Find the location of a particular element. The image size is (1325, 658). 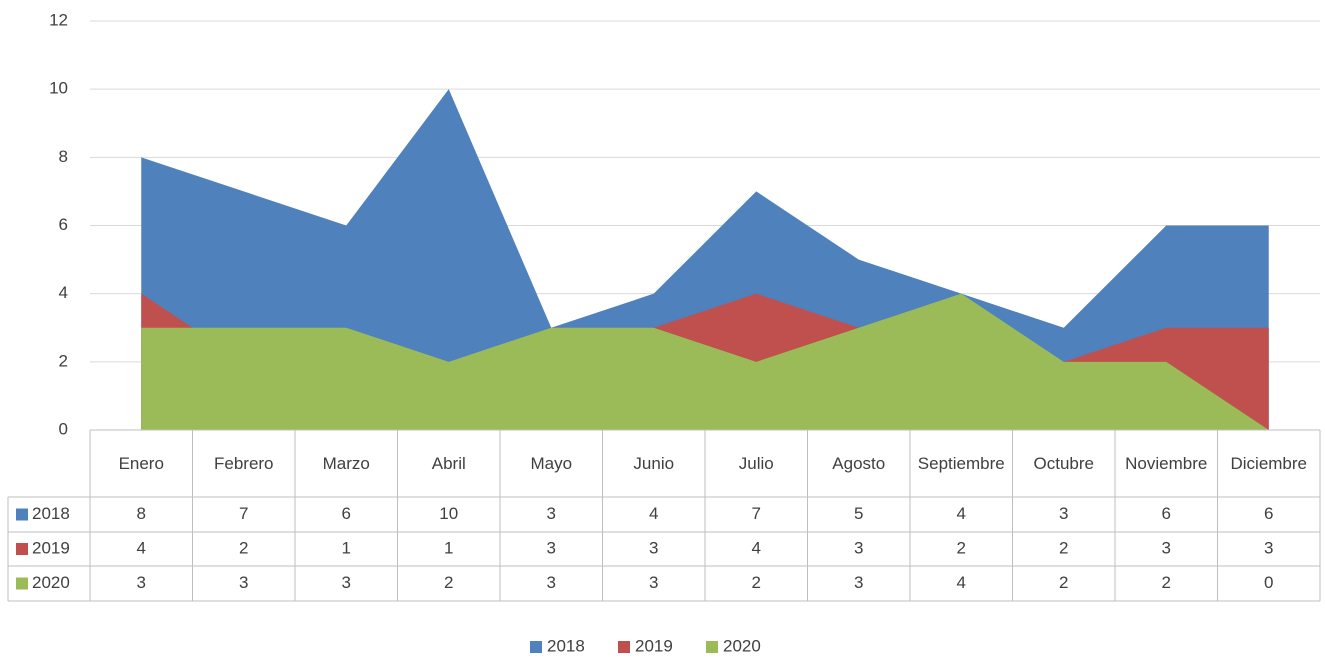

category-cell: Julio is located at coordinates (756, 463).